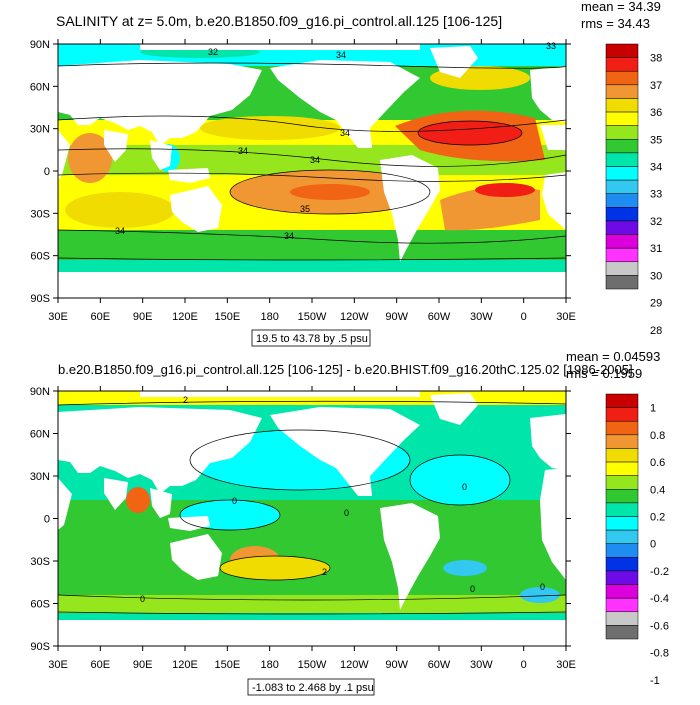  Describe the element at coordinates (553, 137) in the screenshot. I see `top-land-africa` at that location.